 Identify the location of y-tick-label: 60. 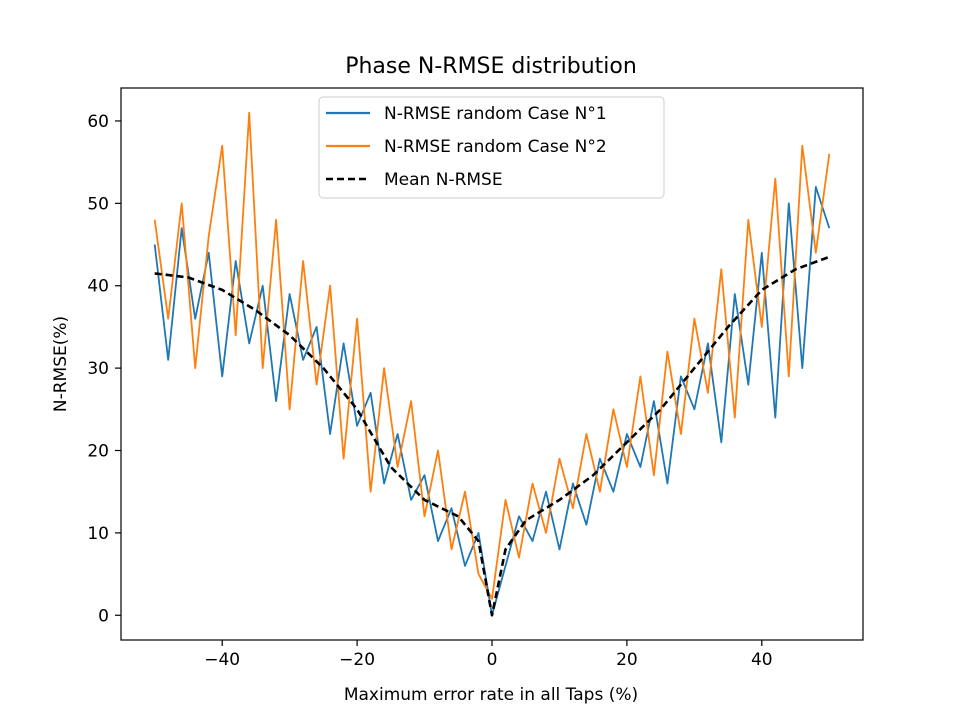
(98, 122).